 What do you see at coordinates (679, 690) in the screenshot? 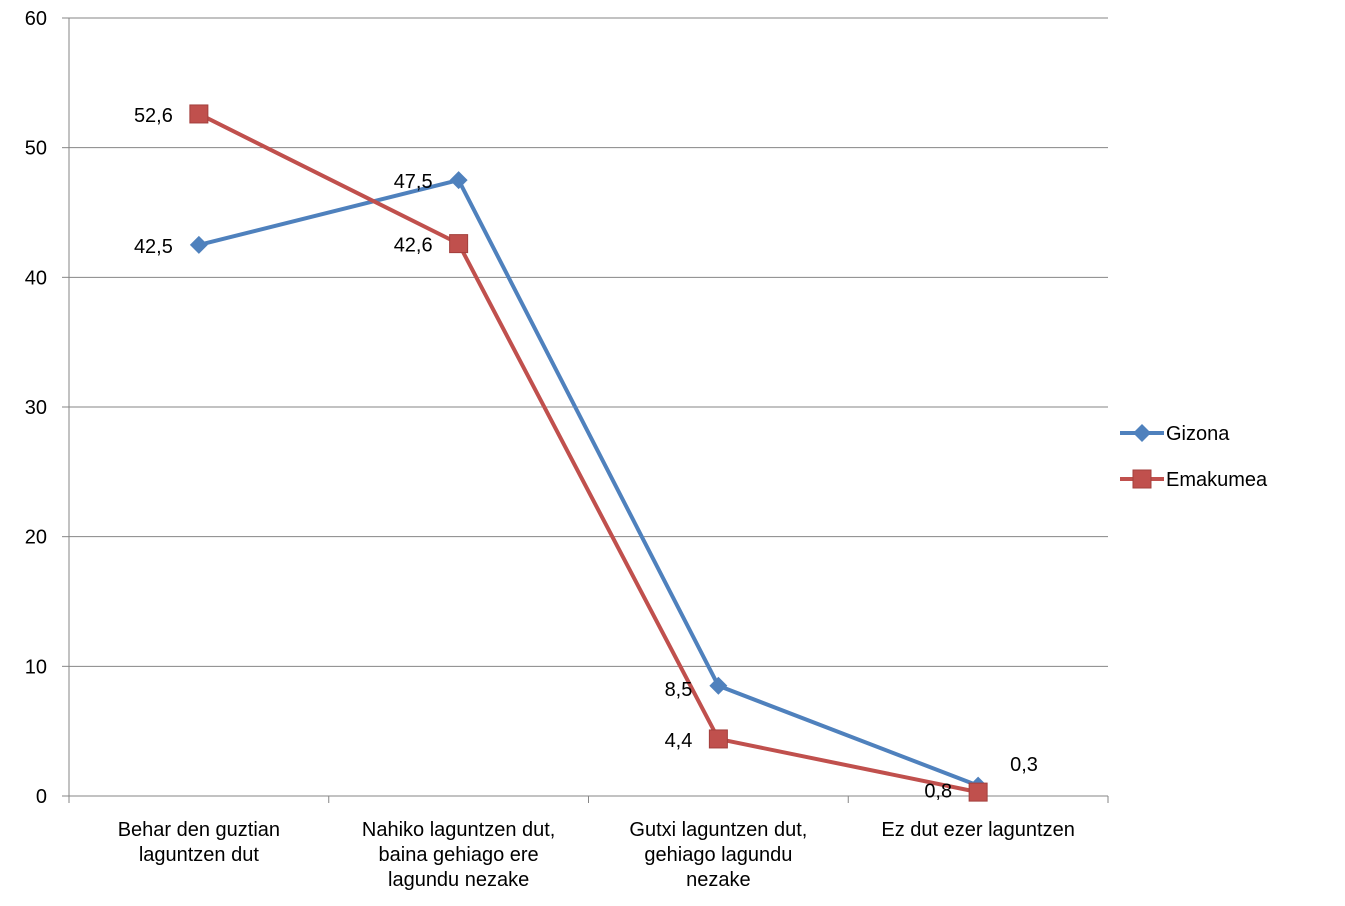
I see `data-label: 8,5` at bounding box center [679, 690].